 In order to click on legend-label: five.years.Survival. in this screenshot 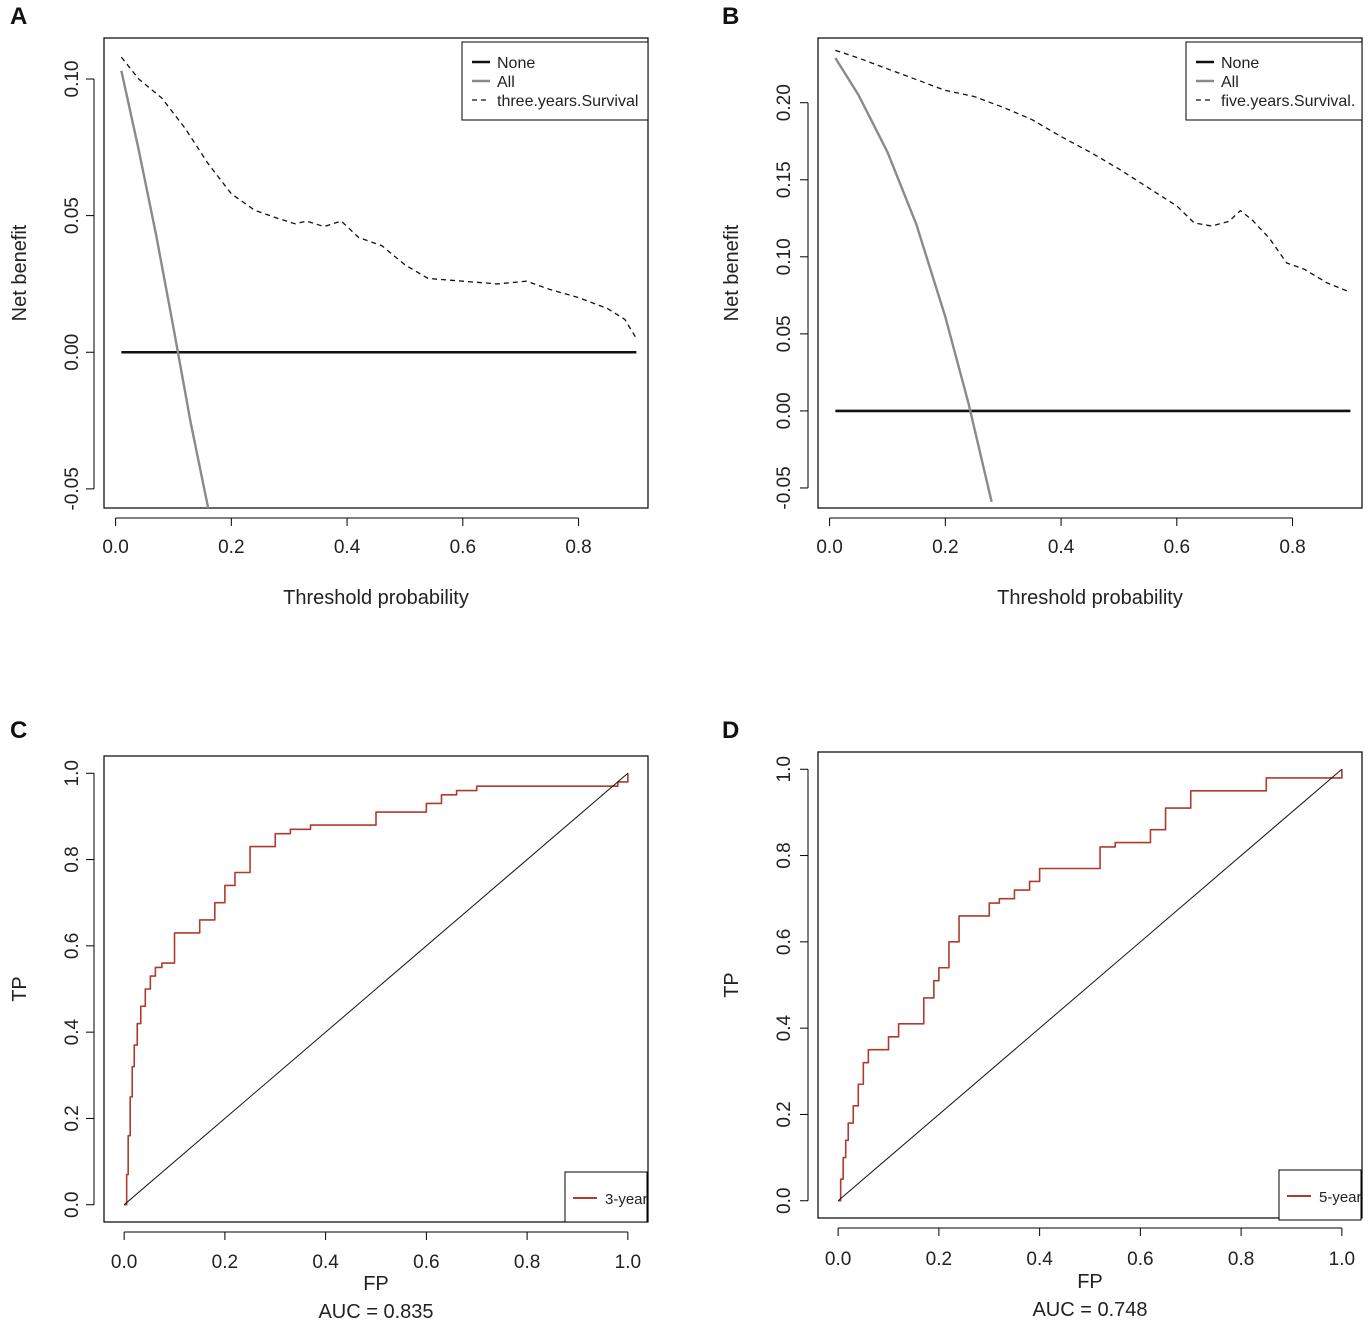, I will do `click(1288, 101)`.